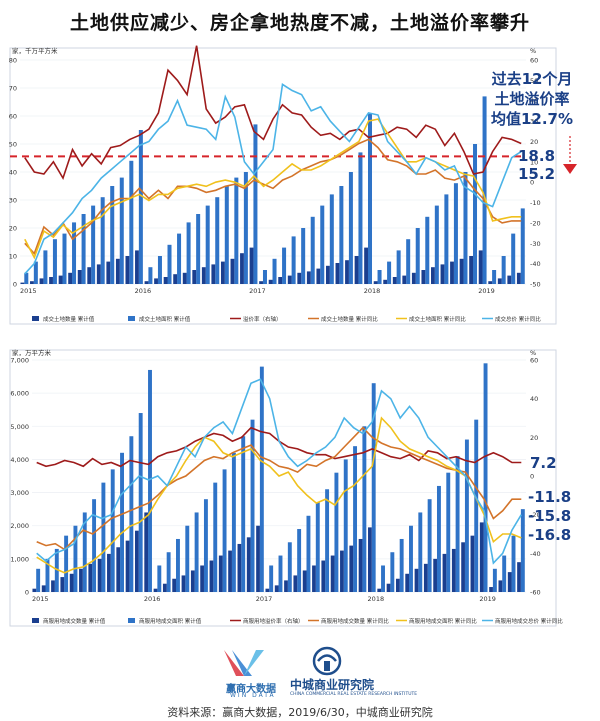  What do you see at coordinates (532, 79) in the screenshot?
I see `annotation-line: 过去12个月` at bounding box center [532, 79].